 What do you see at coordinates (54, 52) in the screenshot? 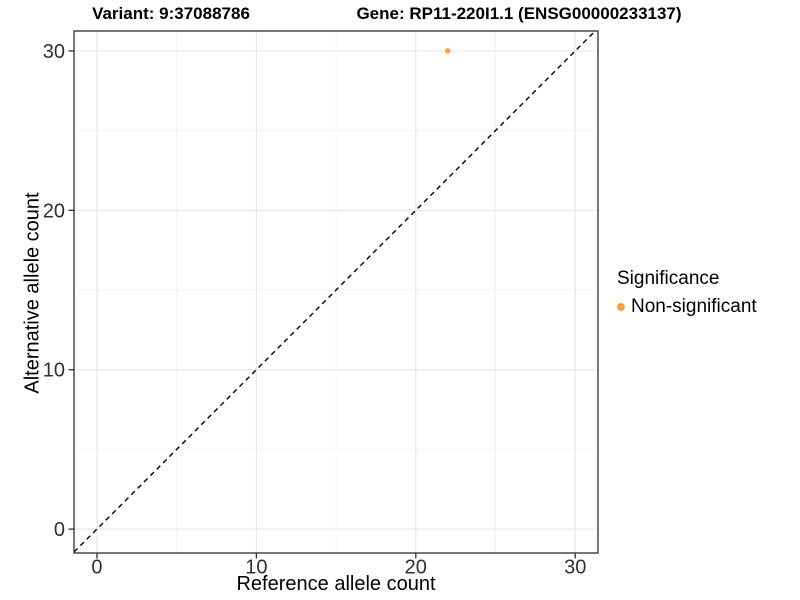
I see `y-tick-label: 30` at bounding box center [54, 52].